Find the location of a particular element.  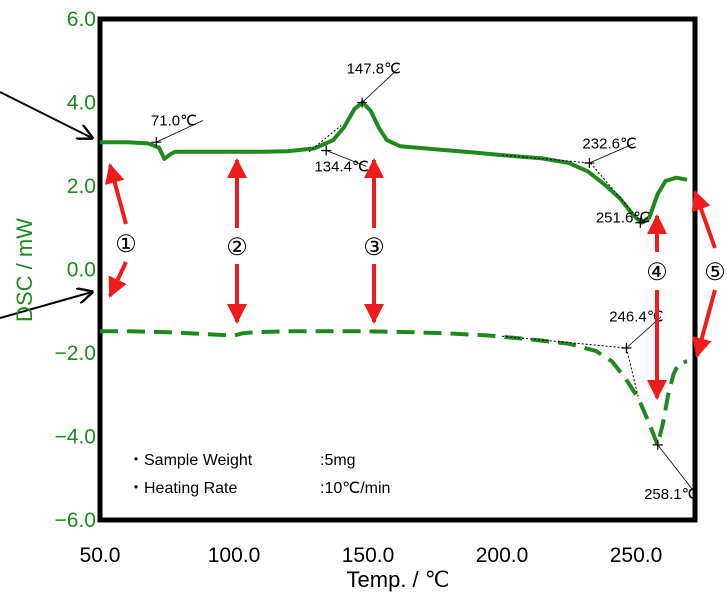

region-1-label: ① is located at coordinates (126, 244).